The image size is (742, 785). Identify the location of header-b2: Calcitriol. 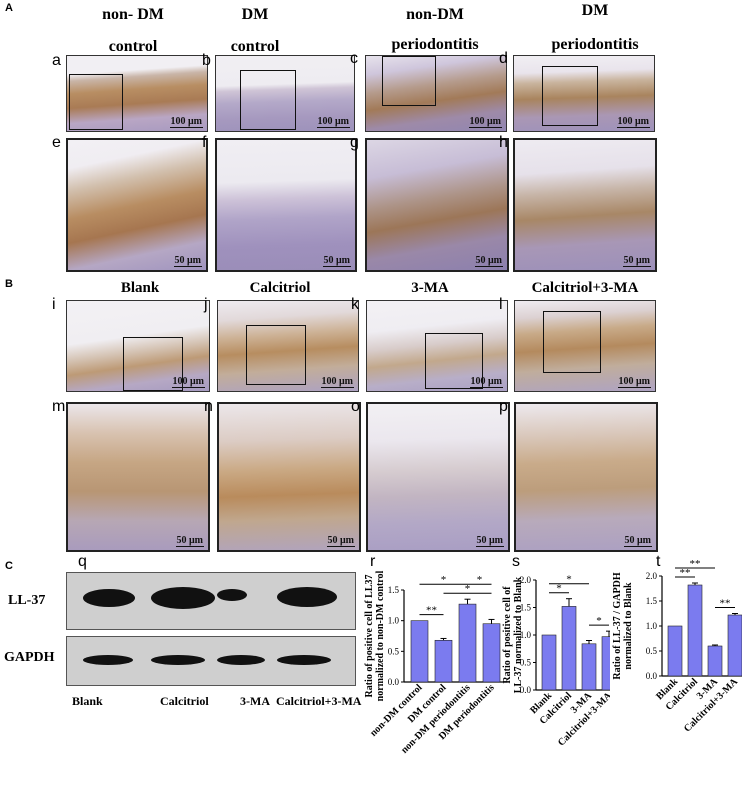
(280, 288).